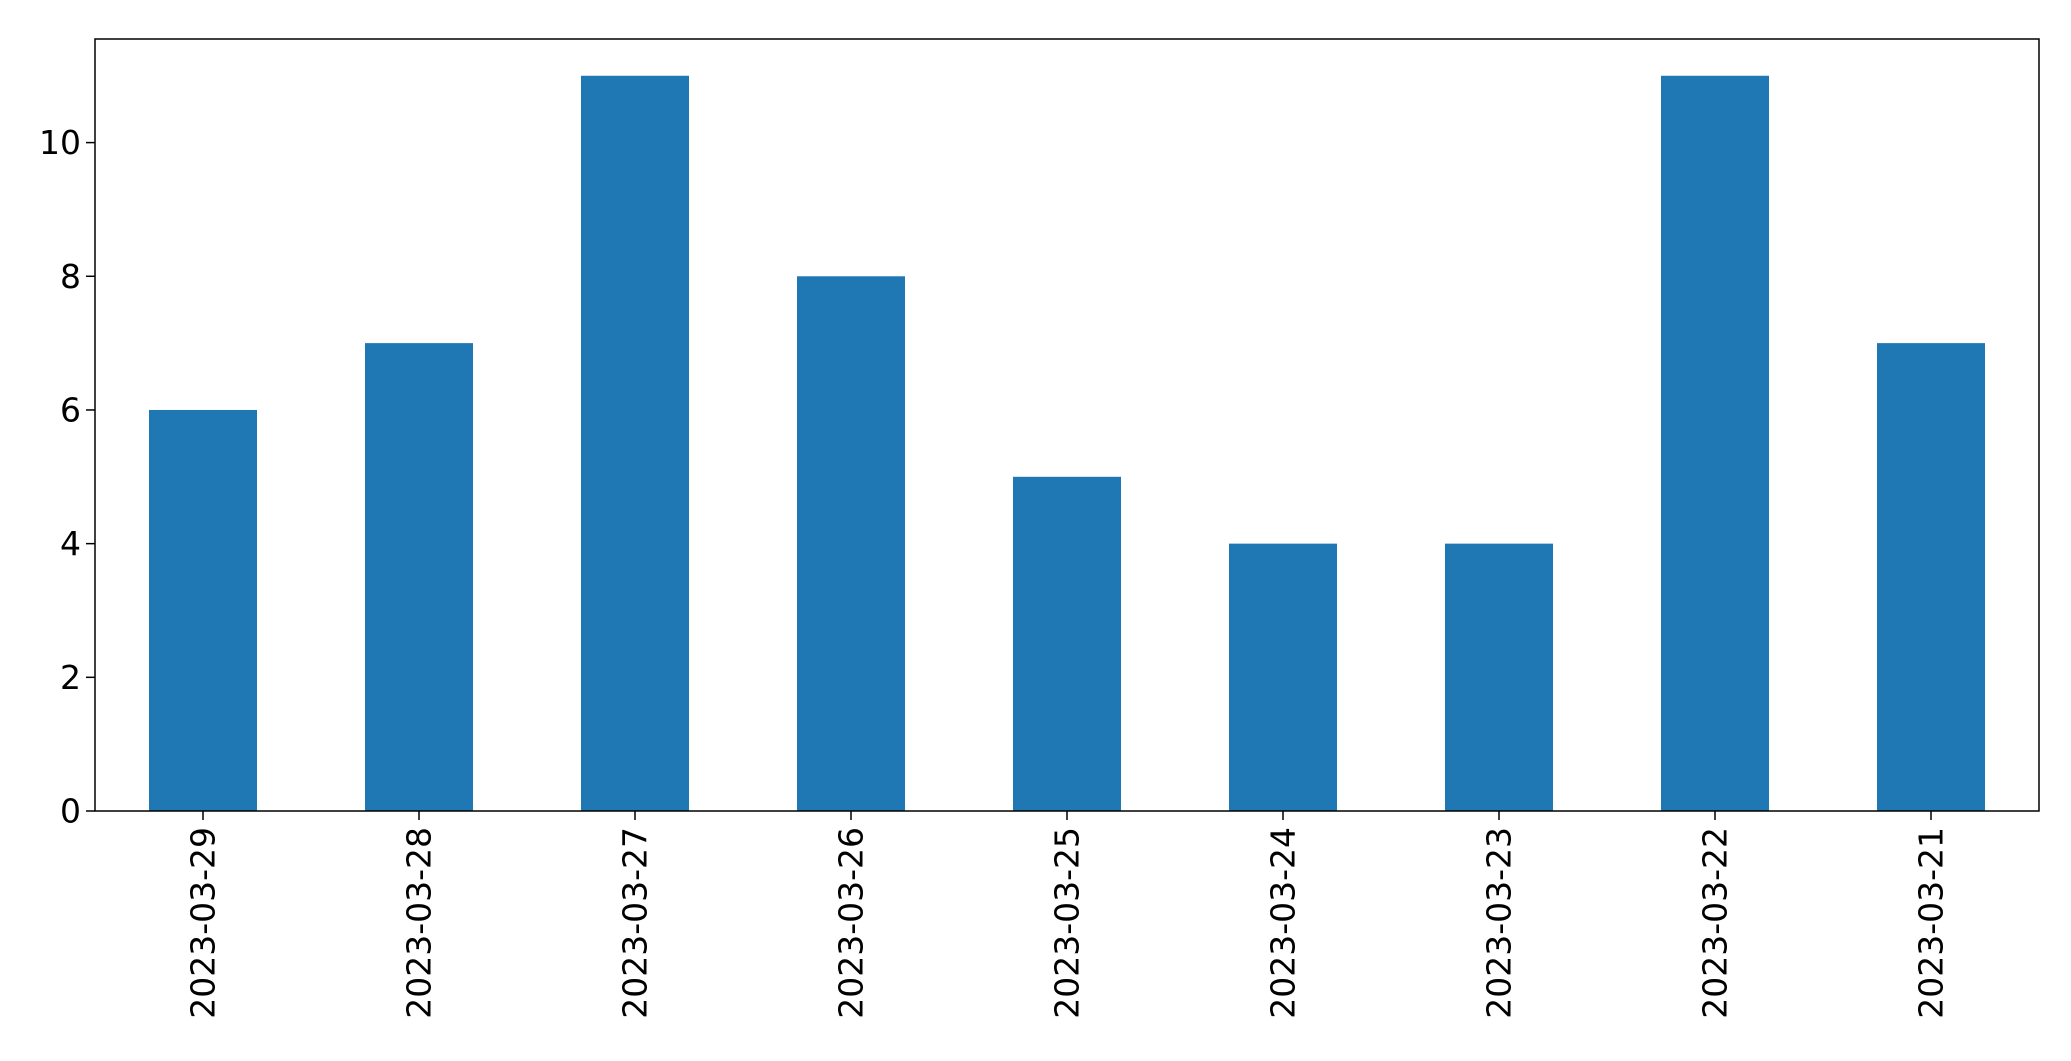 The width and height of the screenshot is (2071, 1061). What do you see at coordinates (1067, 923) in the screenshot?
I see `x-tick-label: 2023-03-25` at bounding box center [1067, 923].